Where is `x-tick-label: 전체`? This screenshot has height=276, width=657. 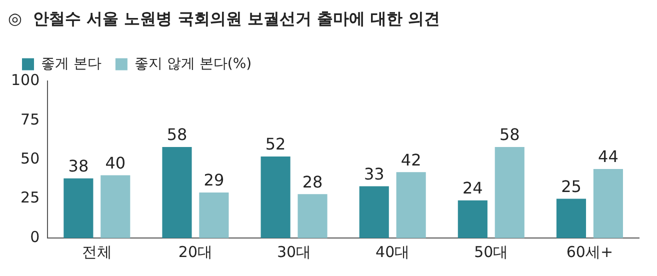 x-tick-label: 전체 is located at coordinates (97, 251).